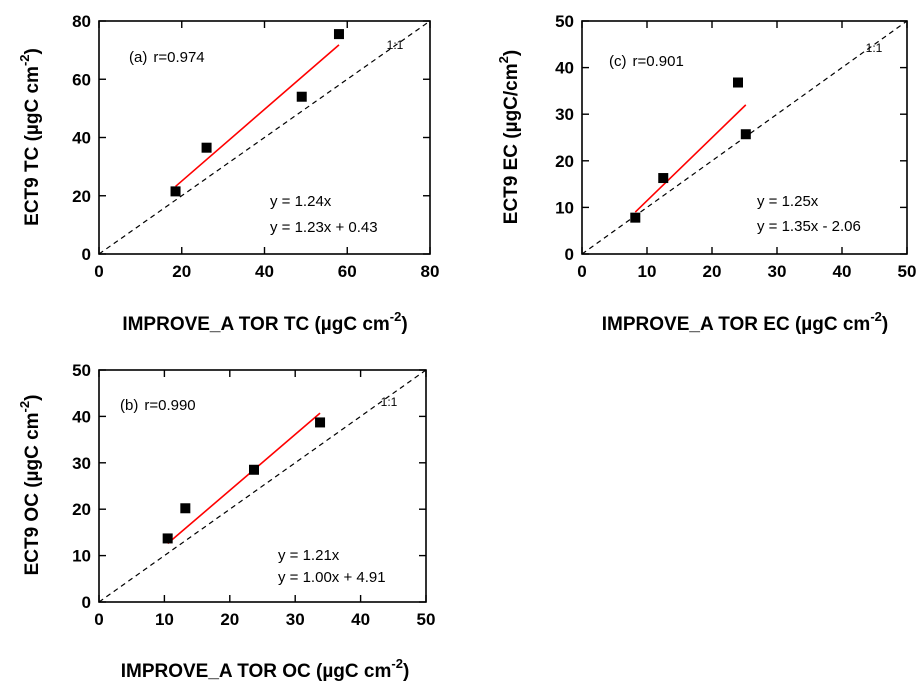  What do you see at coordinates (81, 79) in the screenshot?
I see `y-tick-label: 60` at bounding box center [81, 79].